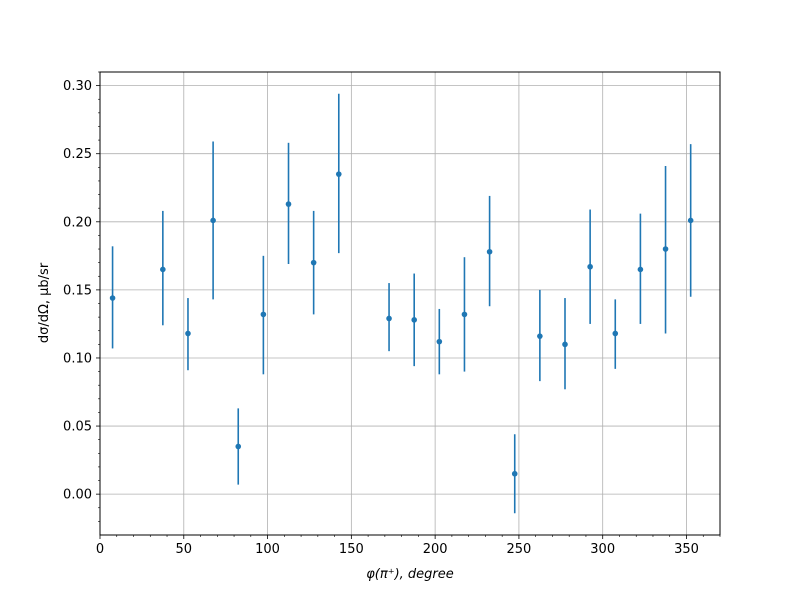 The width and height of the screenshot is (800, 600). What do you see at coordinates (435, 549) in the screenshot?
I see `x-tick-label: 200` at bounding box center [435, 549].